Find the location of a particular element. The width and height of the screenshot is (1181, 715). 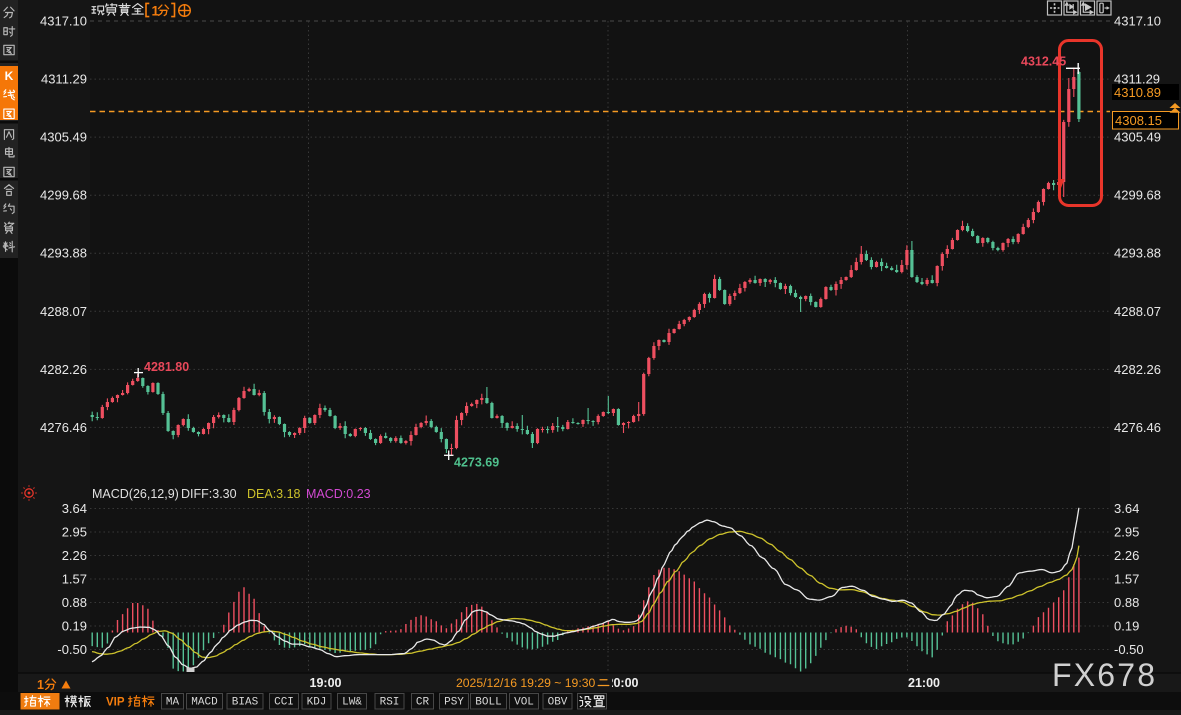

svg-text: PSY is located at coordinates (454, 703).